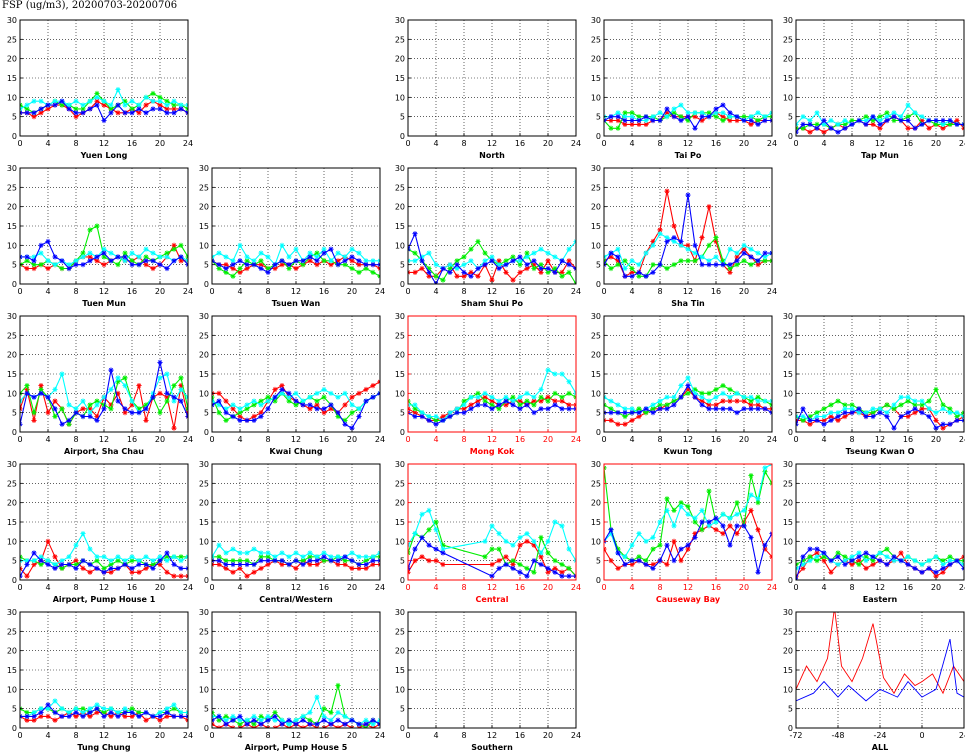  I want to click on y-tick-label: 5, so click(402, 413).